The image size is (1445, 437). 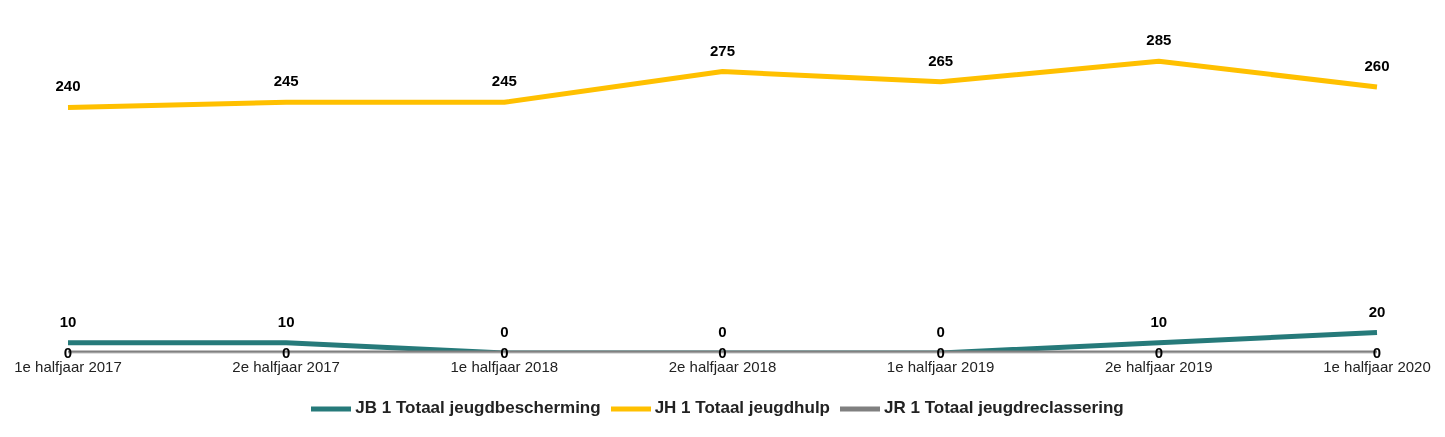 I want to click on legend-label: JH 1 Totaal jeugdhulp, so click(x=742, y=408).